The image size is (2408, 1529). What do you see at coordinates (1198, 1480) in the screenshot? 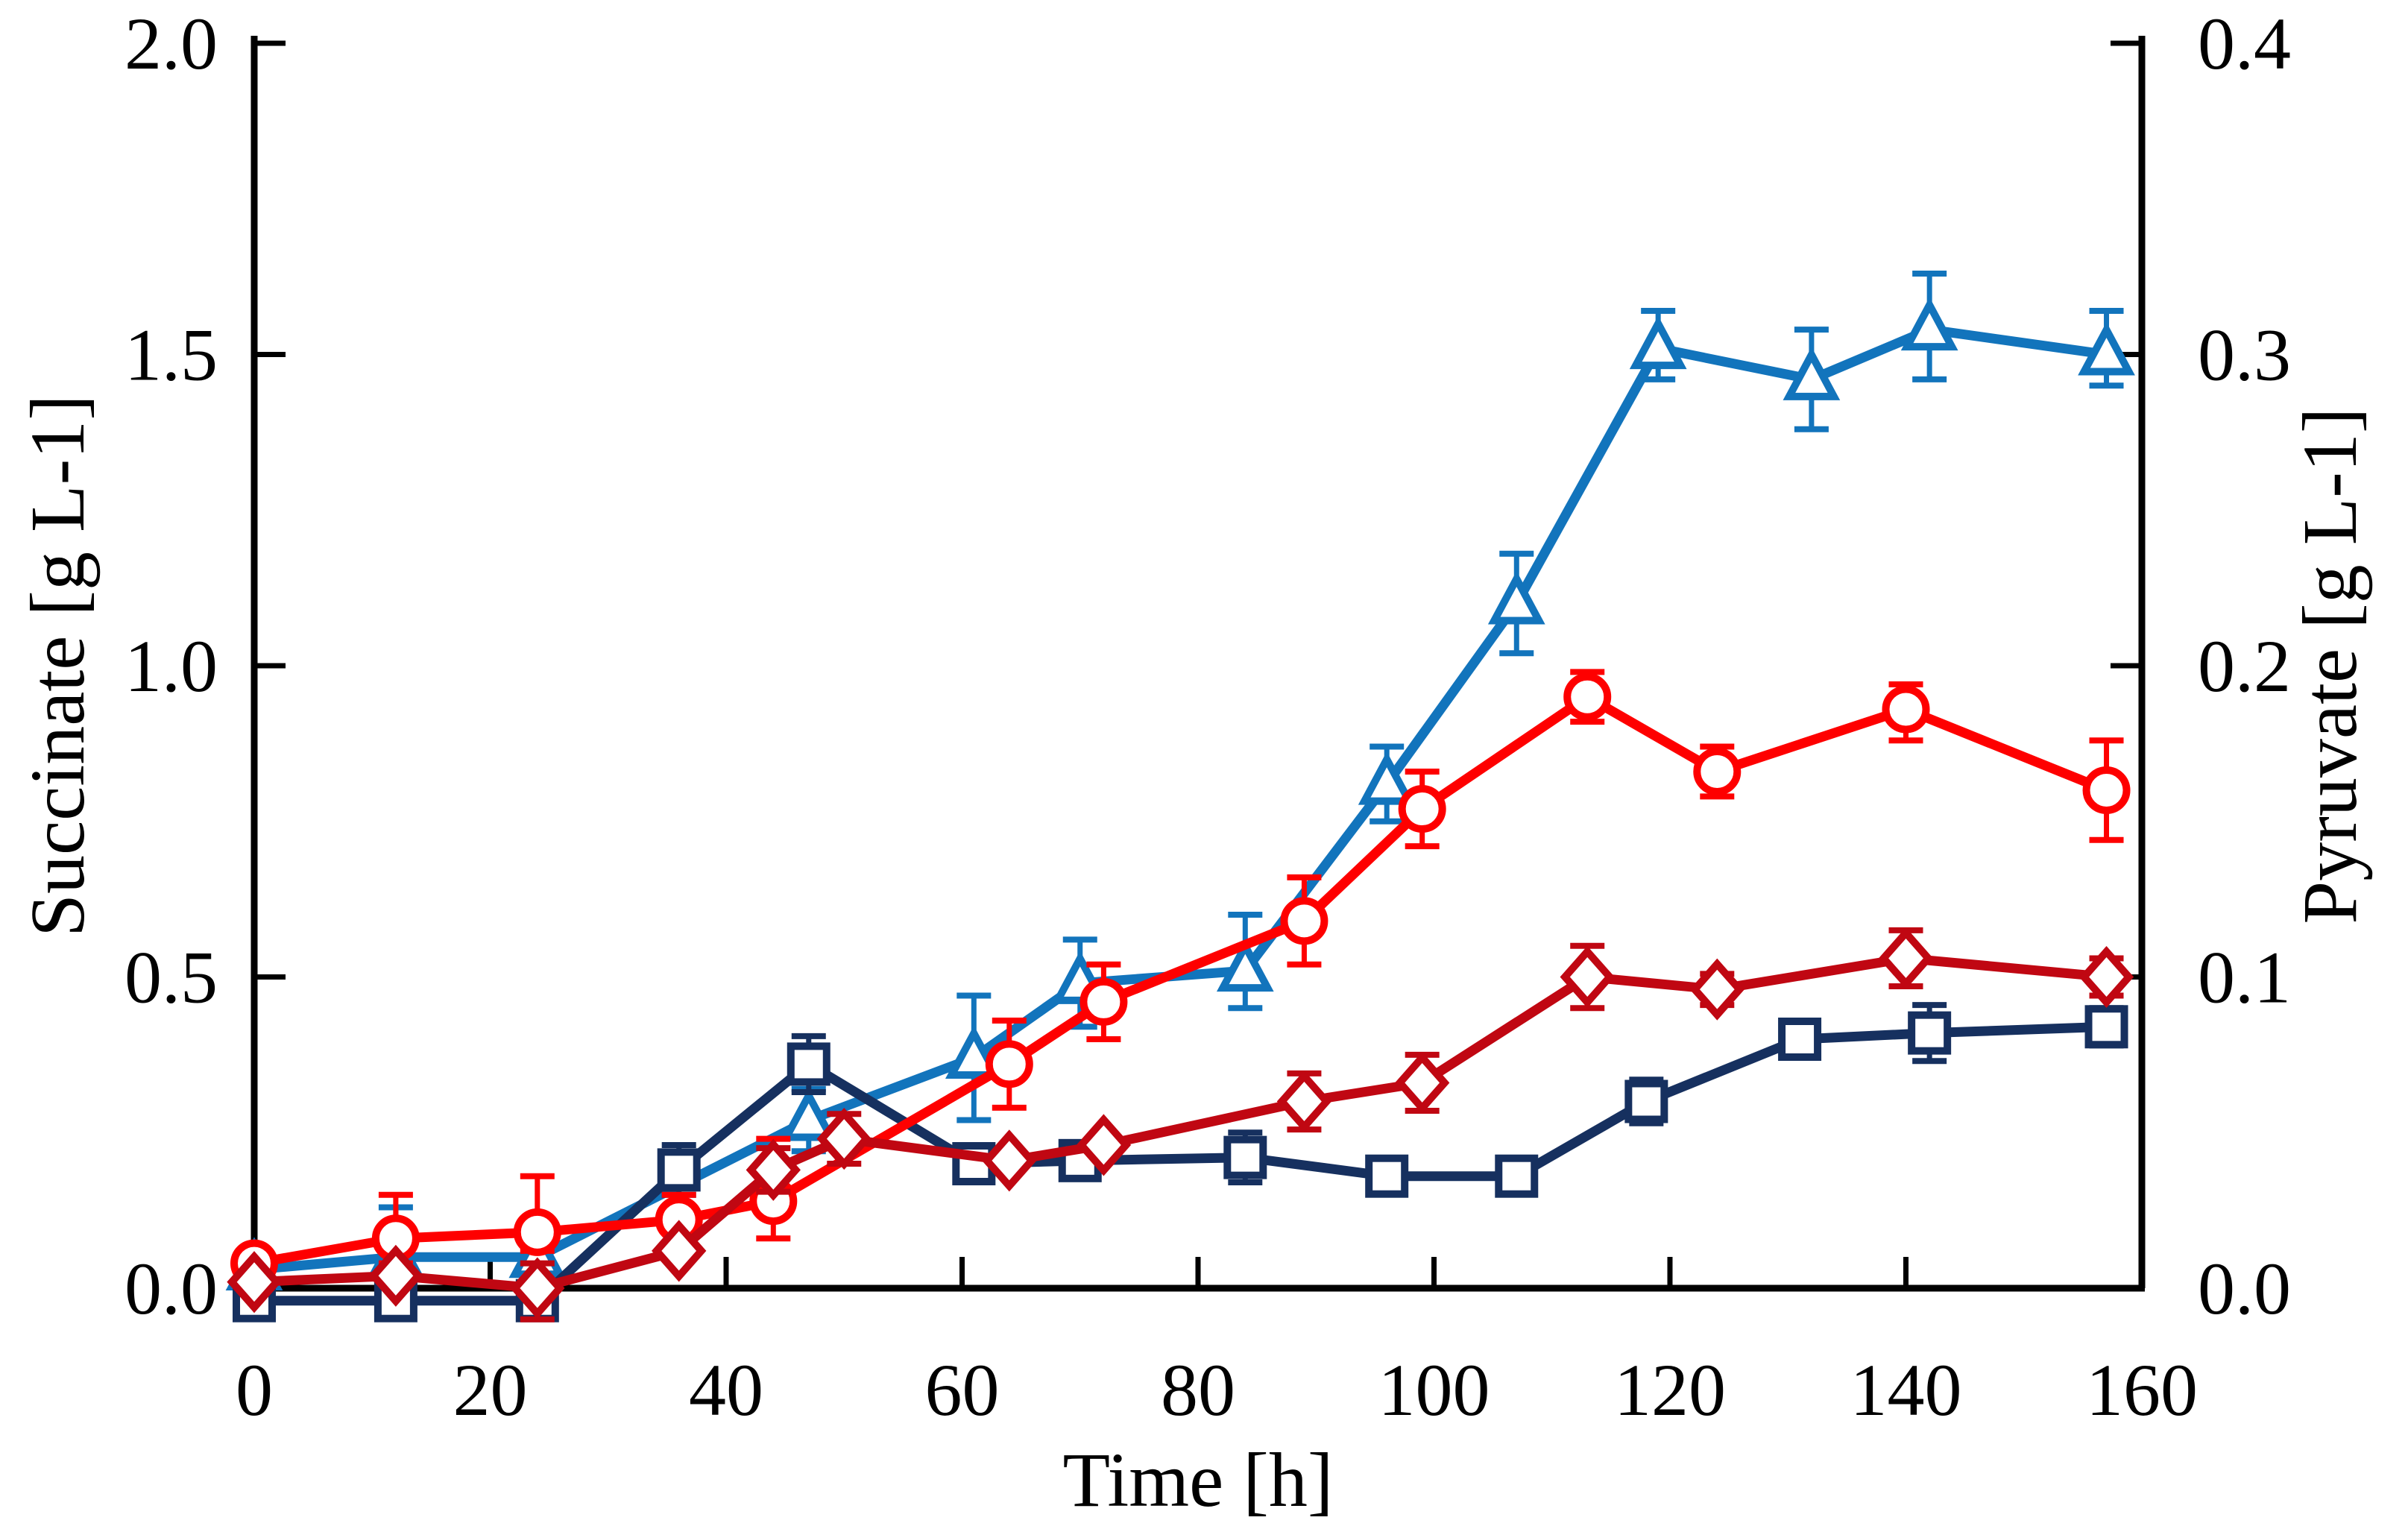
I see `x-axis-title: Time [h]` at bounding box center [1198, 1480].